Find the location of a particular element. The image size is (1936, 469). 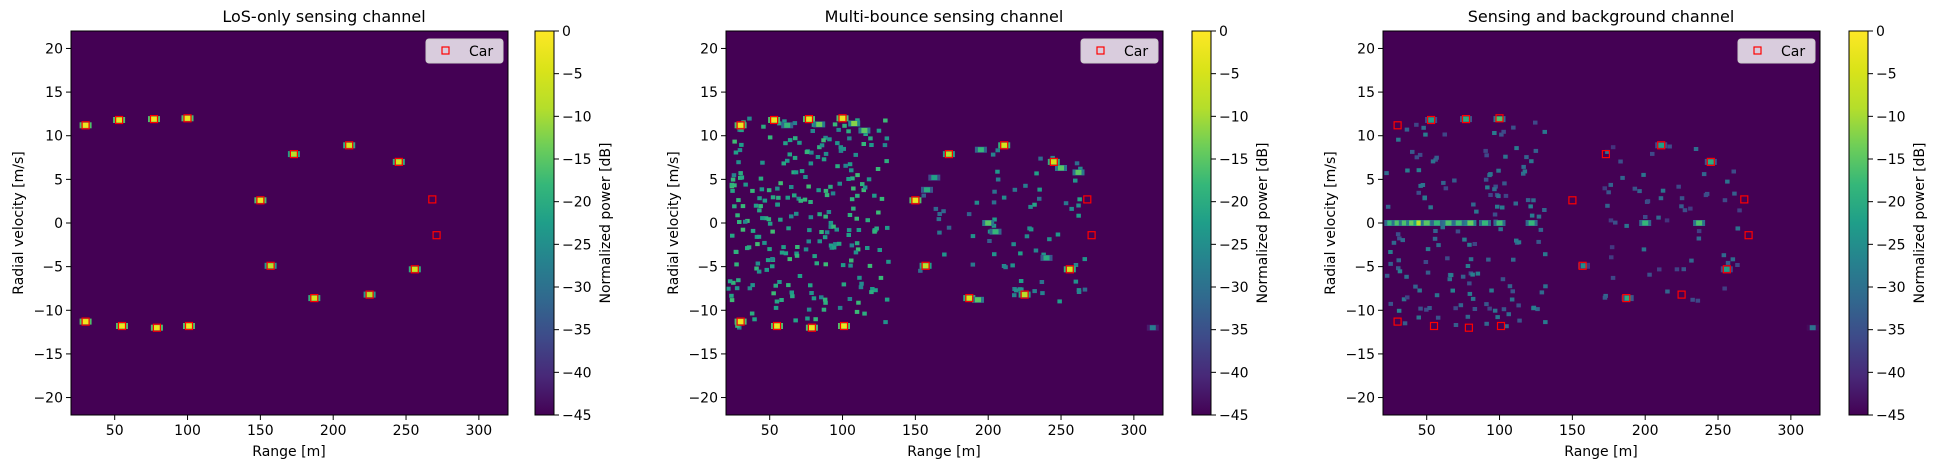

y-axis-label: Radial velocity [m/s] is located at coordinates (19, 222).